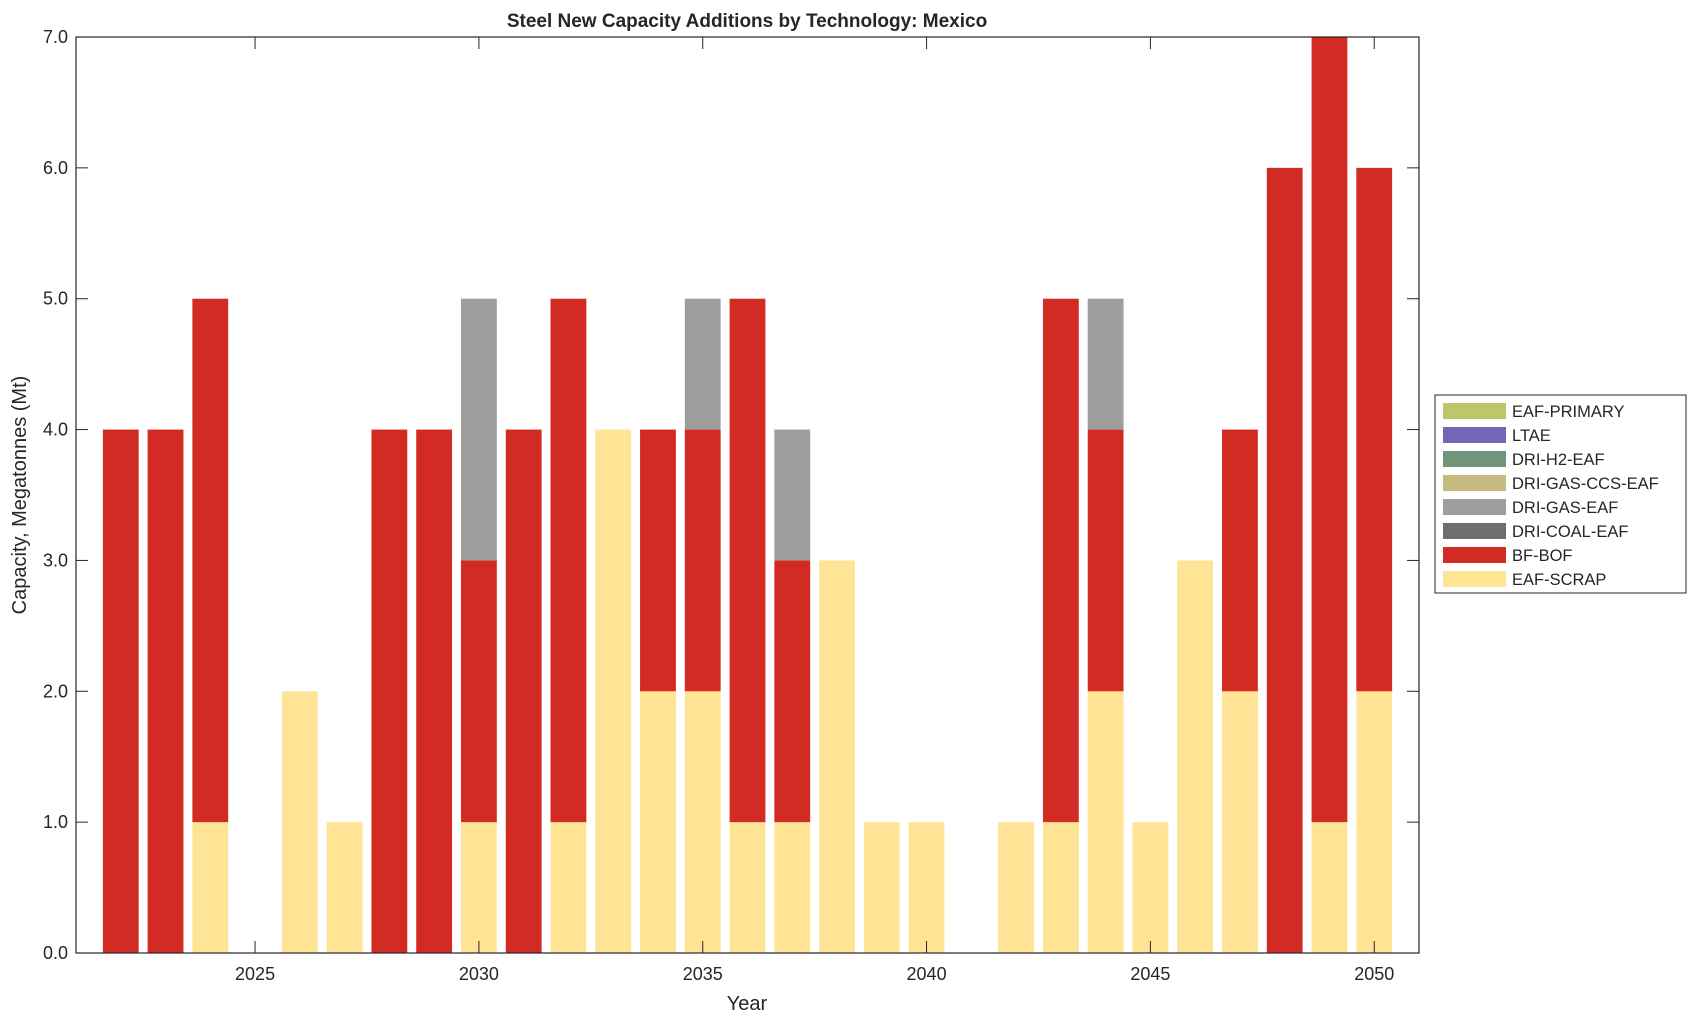 The width and height of the screenshot is (1696, 1026). Describe the element at coordinates (165, 691) in the screenshot. I see `bar-bf-bof-2023` at that location.